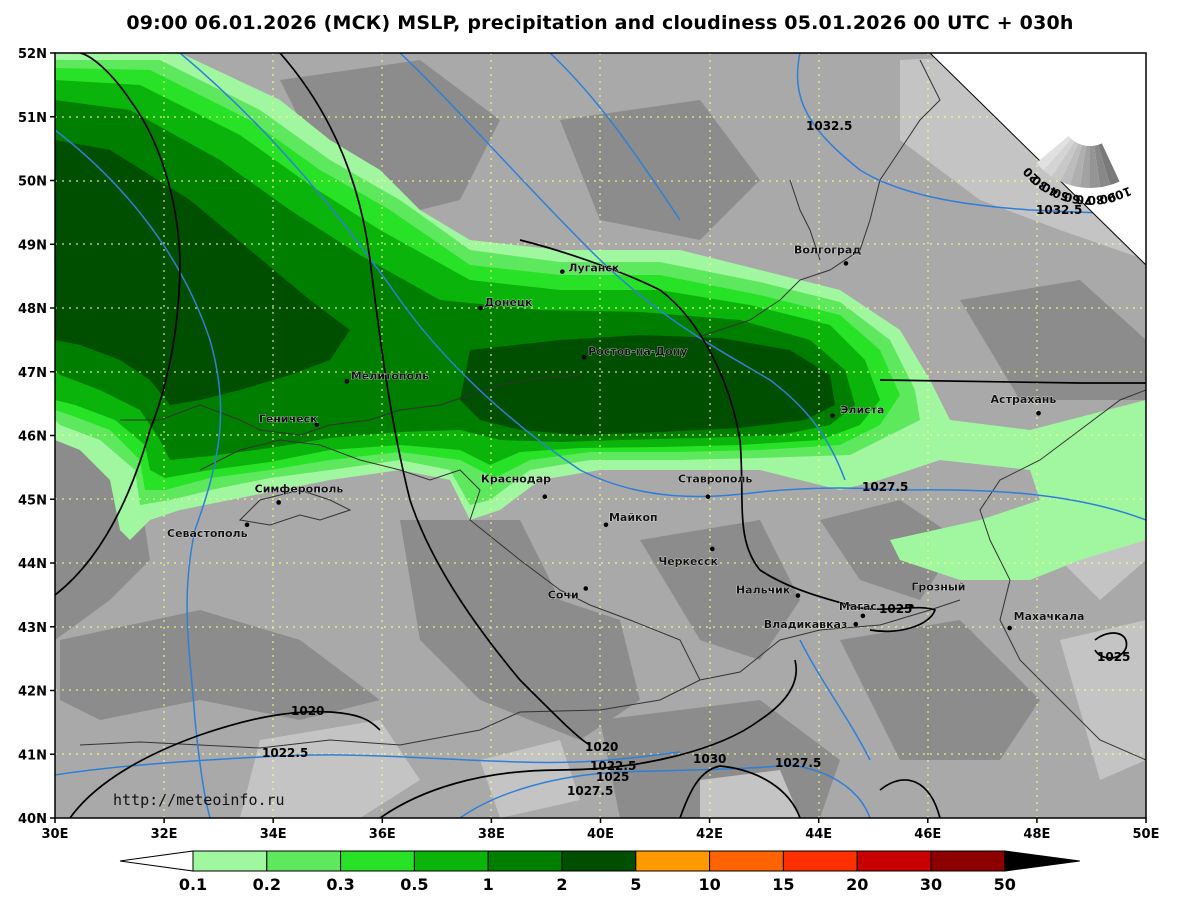 Image resolution: width=1200 pixels, height=903 pixels. I want to click on city-label: Элиста, so click(862, 410).